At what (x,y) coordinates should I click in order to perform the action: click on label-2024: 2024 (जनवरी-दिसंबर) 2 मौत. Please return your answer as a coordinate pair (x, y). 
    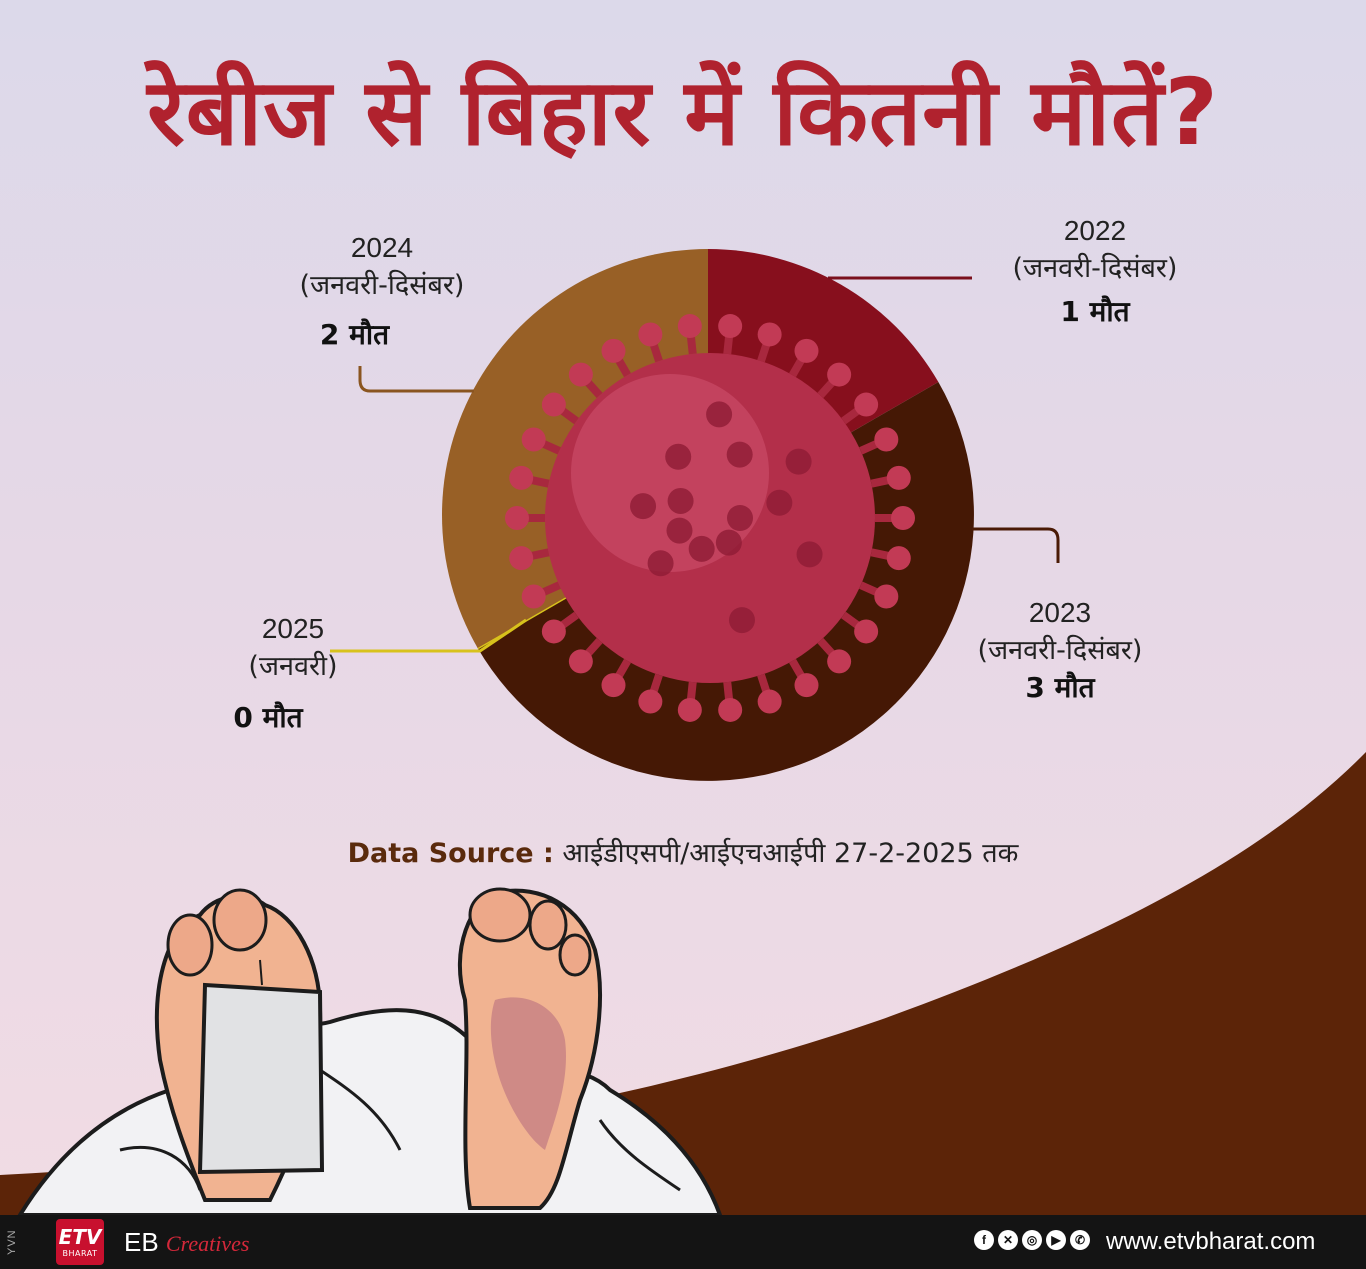
    Looking at the image, I should click on (382, 292).